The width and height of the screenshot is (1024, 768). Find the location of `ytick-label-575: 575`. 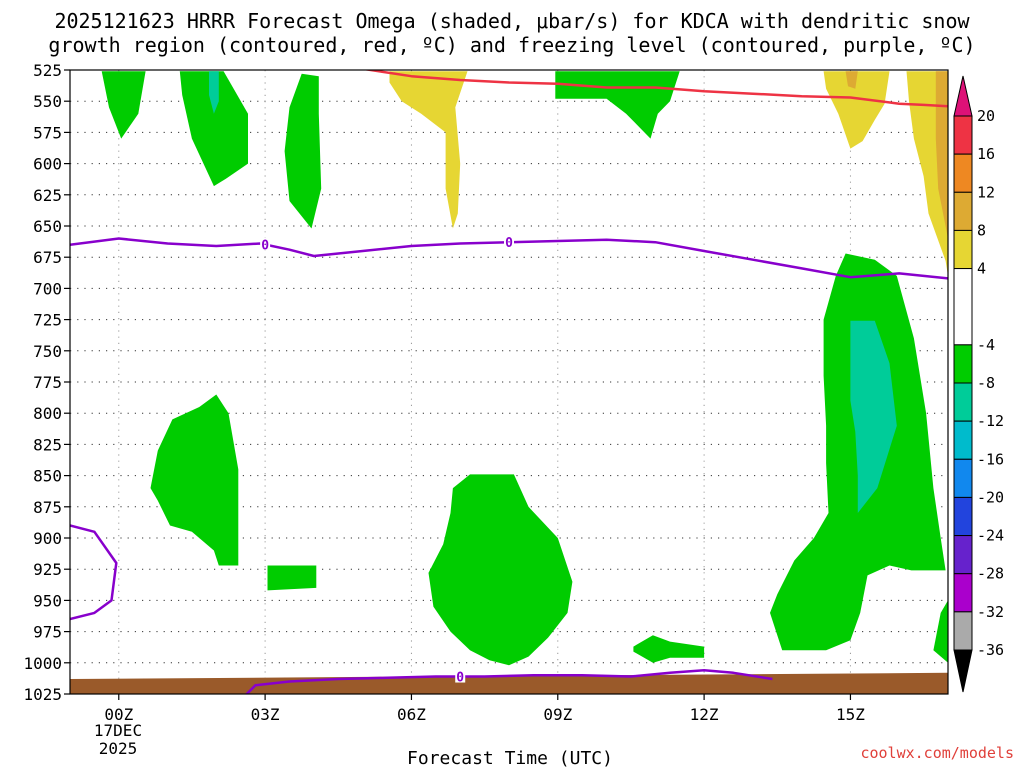

ytick-label-575: 575 is located at coordinates (47, 132).